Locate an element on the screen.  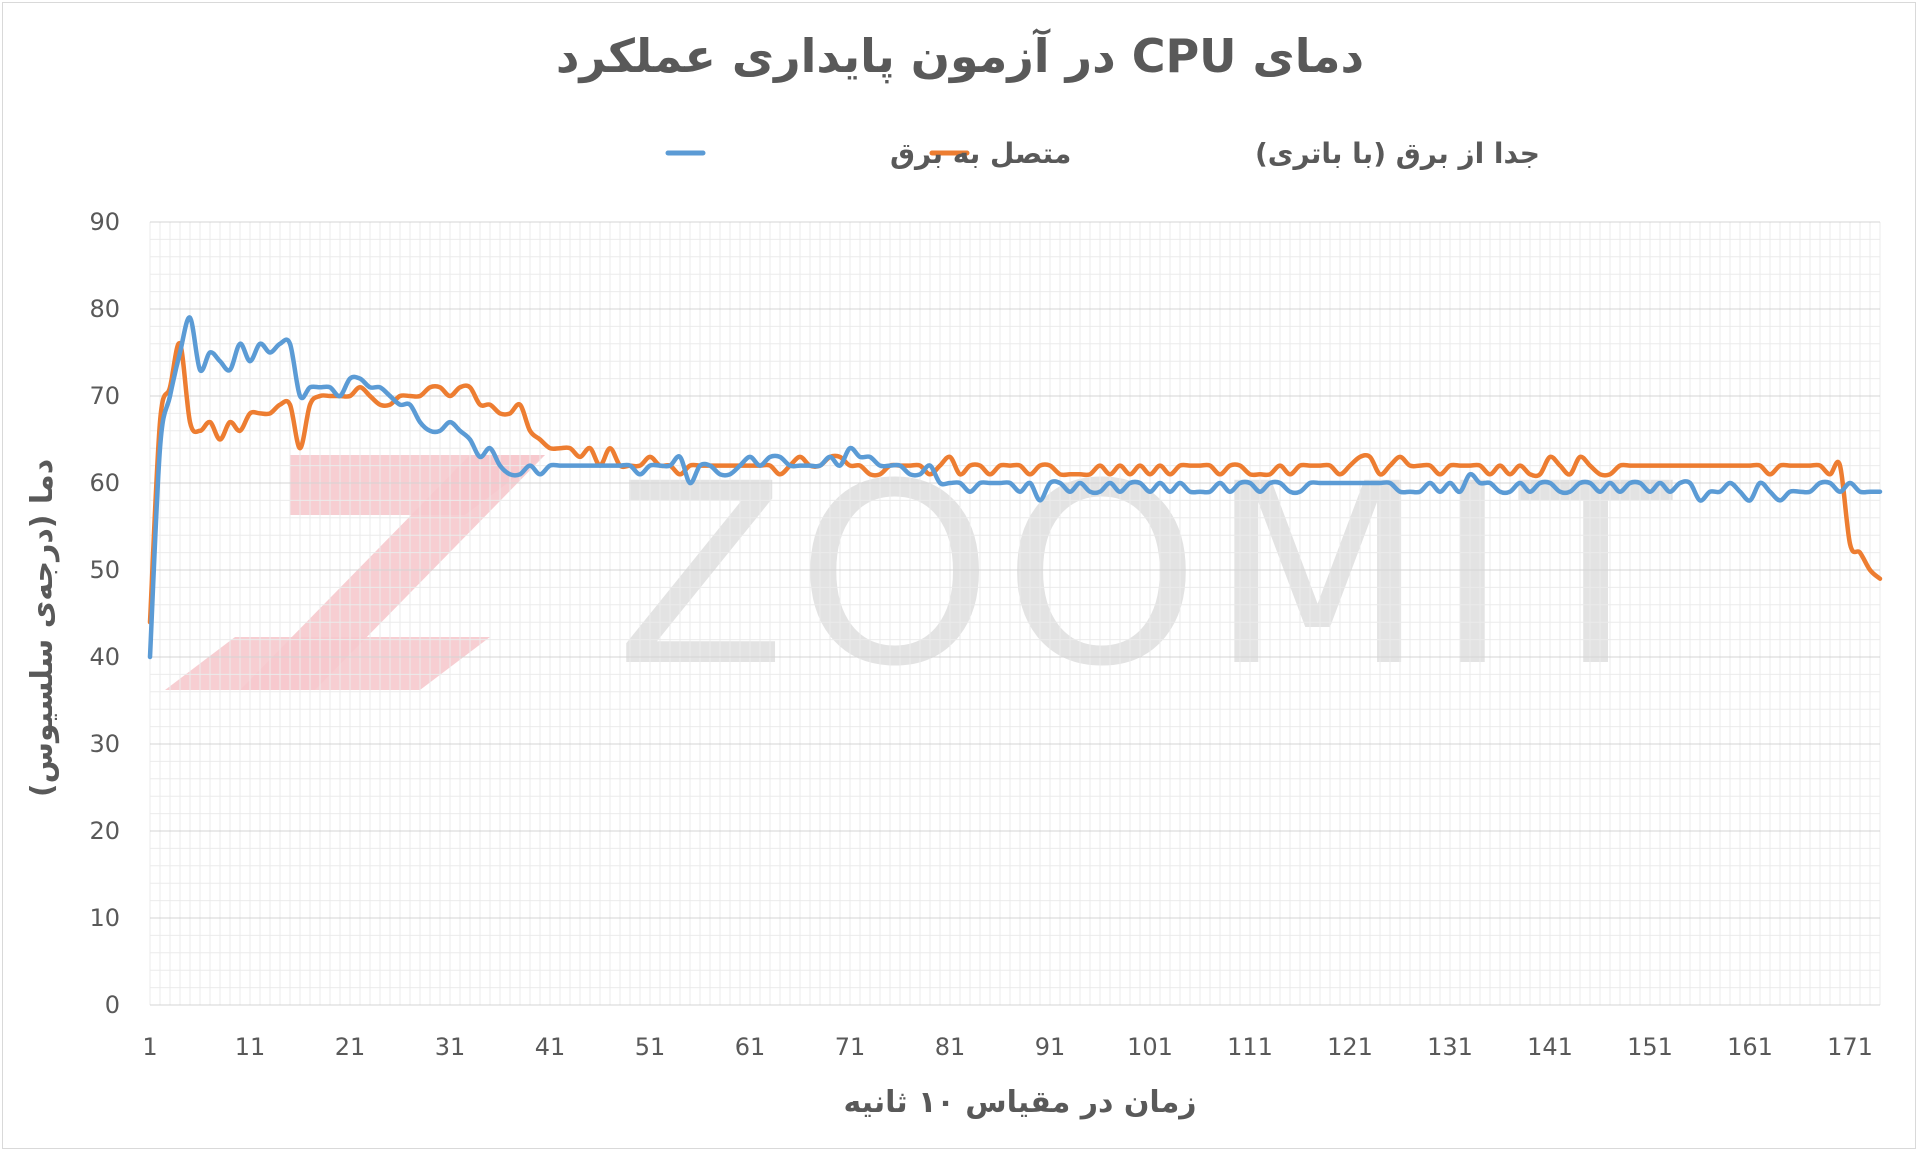
y-tick-label: 40 is located at coordinates (104, 657).